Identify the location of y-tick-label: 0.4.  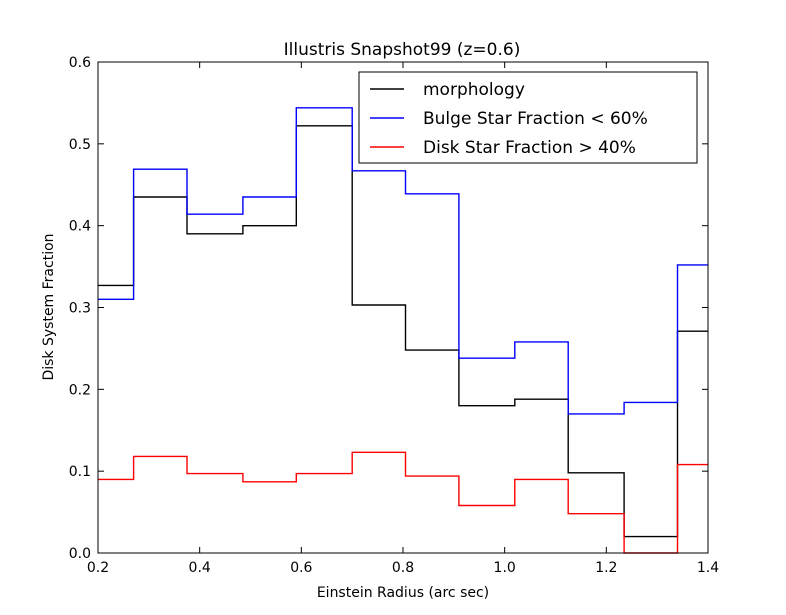
(80, 227).